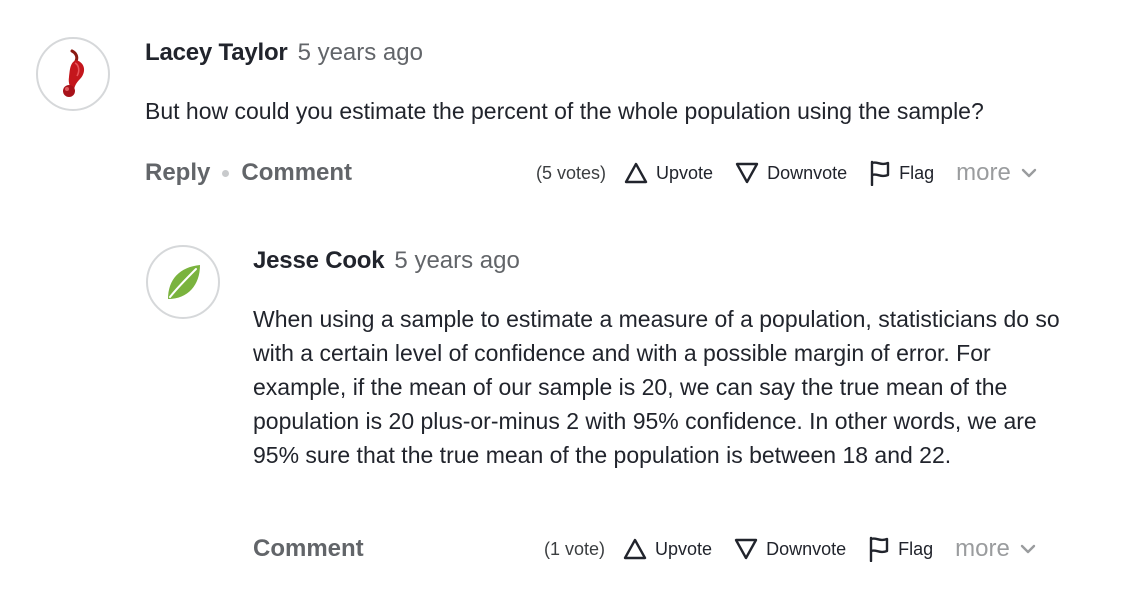 Image resolution: width=1122 pixels, height=608 pixels. What do you see at coordinates (216, 52) in the screenshot?
I see `author-name: Lacey Taylor` at bounding box center [216, 52].